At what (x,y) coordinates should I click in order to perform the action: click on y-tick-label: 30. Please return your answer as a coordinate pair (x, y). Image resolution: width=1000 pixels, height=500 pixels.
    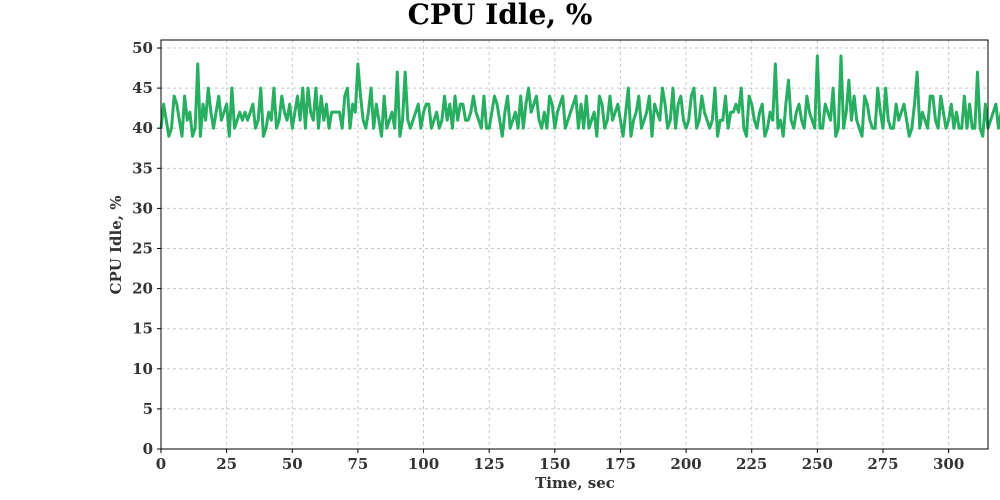
    Looking at the image, I should click on (142, 208).